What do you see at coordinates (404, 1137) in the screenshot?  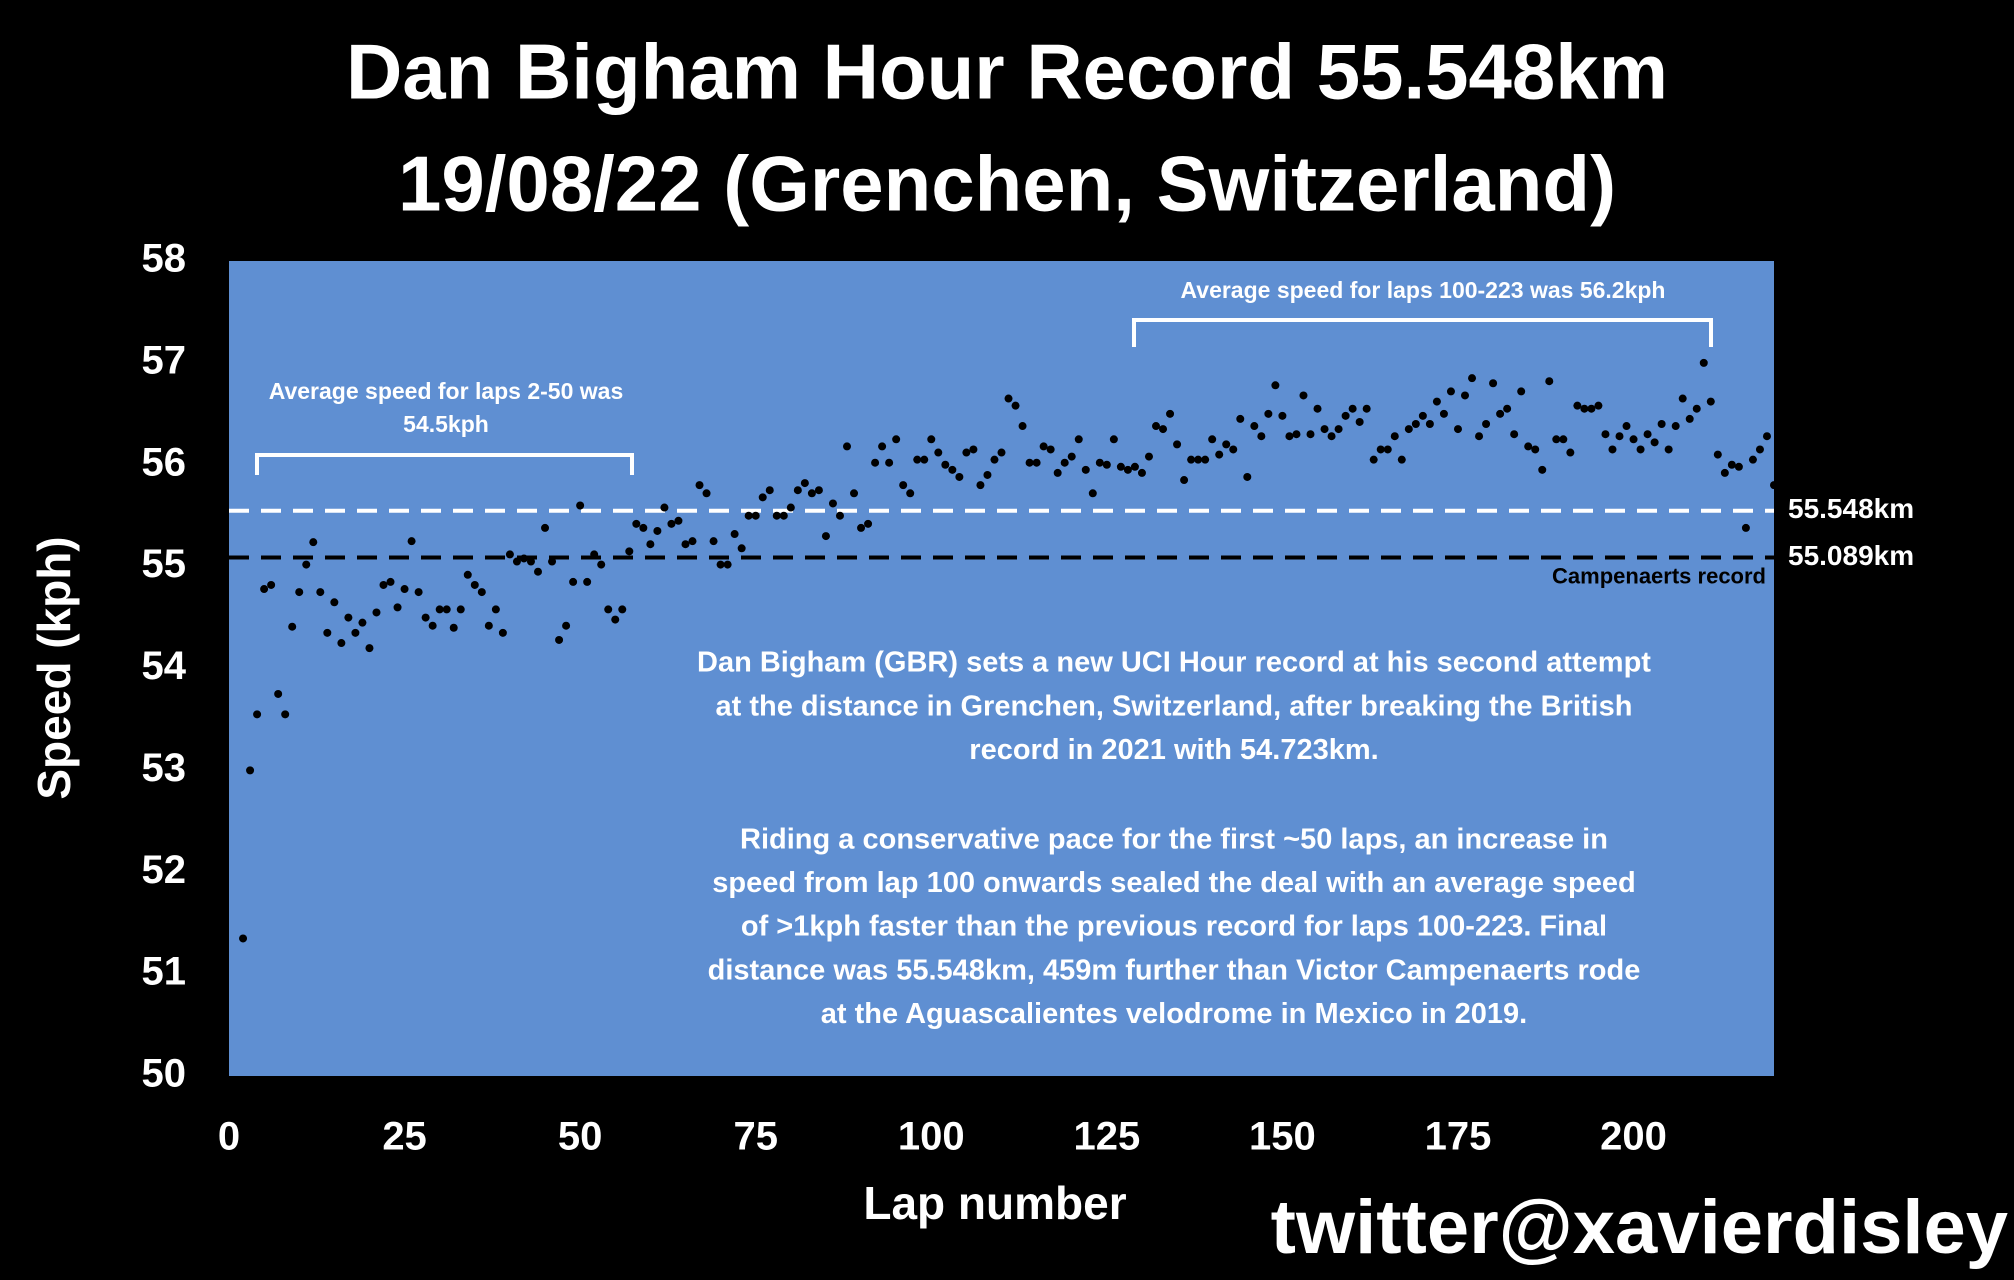 I see `x-tick-label: 25` at bounding box center [404, 1137].